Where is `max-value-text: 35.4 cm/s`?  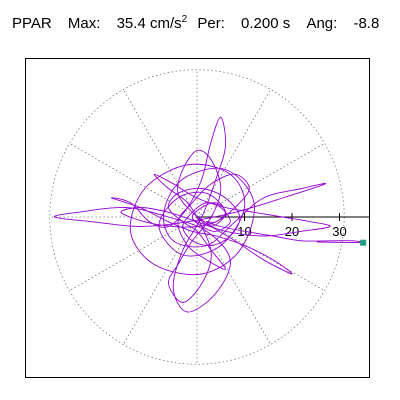
max-value-text: 35.4 cm/s is located at coordinates (149, 23).